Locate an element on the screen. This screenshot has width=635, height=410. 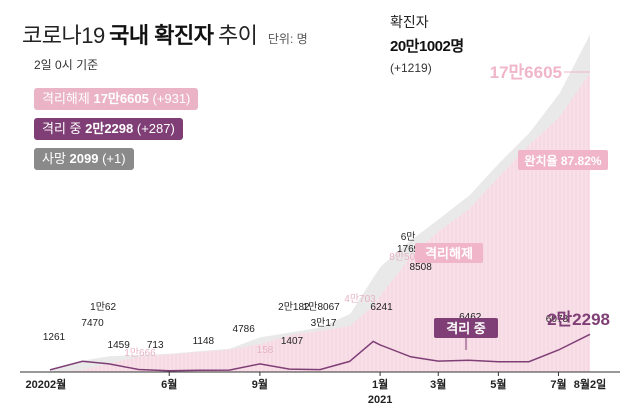
value-annotation: 4786 is located at coordinates (244, 329).